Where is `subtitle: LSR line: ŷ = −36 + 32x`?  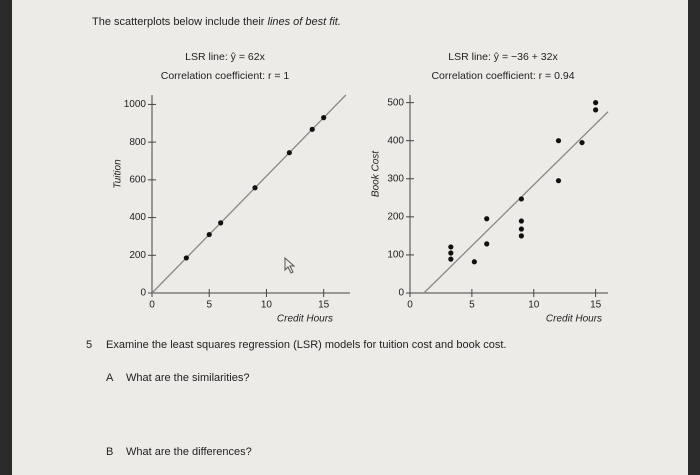 subtitle: LSR line: ŷ = −36 + 32x is located at coordinates (503, 57).